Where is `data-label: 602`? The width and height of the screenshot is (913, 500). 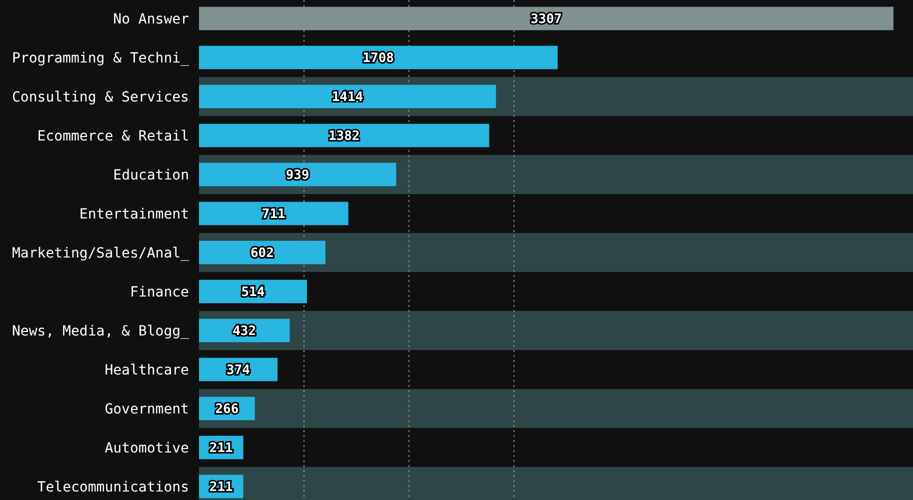 data-label: 602 is located at coordinates (262, 254).